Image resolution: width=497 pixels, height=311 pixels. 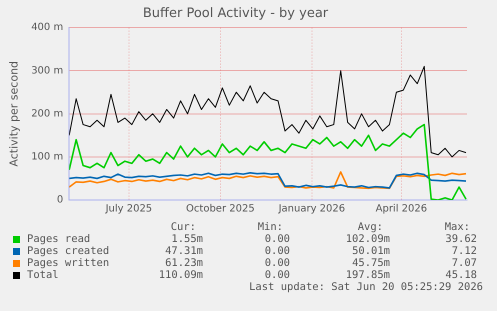 I want to click on y-tick-label: 200 m, so click(x=47, y=114).